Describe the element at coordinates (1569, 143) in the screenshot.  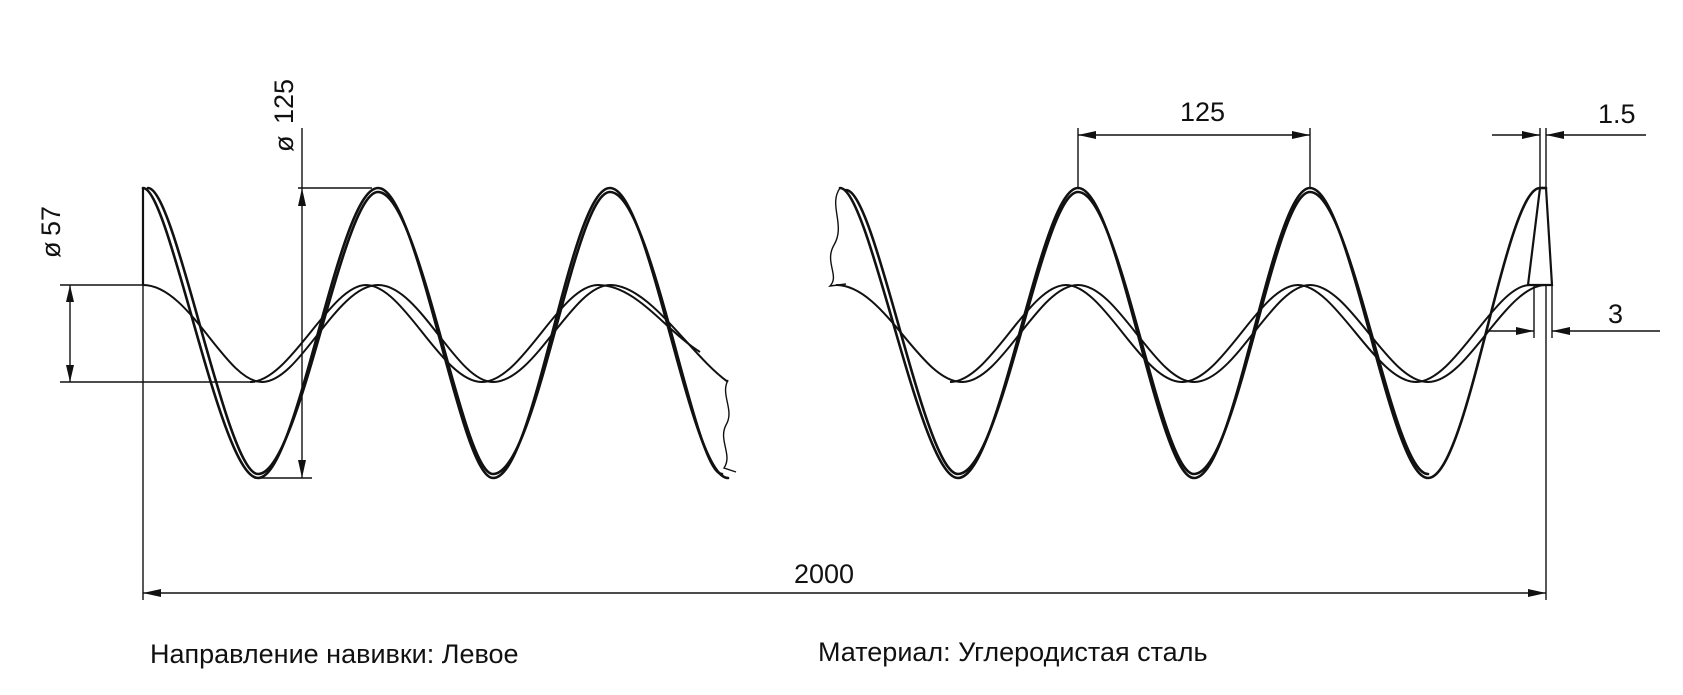
I see `dim-flight-thickness: 1.5` at that location.